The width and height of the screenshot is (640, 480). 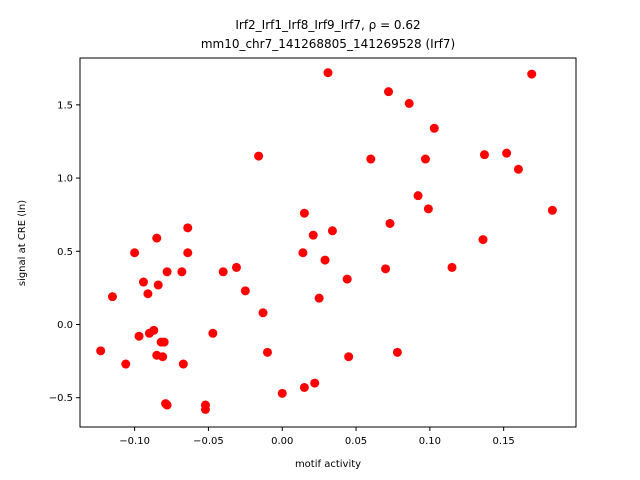 I want to click on x-tick-label-4: 0.10, so click(x=430, y=441).